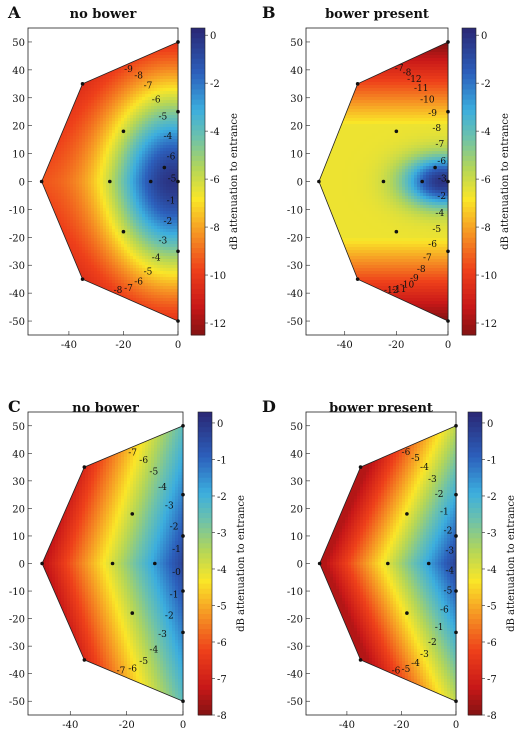  I want to click on colorbar-tick-label: -3, so click(222, 533).